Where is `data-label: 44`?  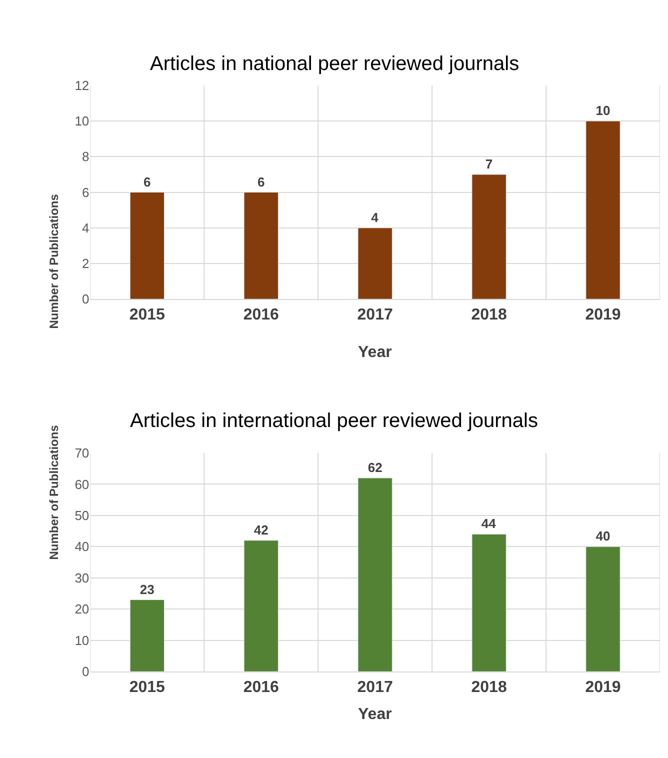
data-label: 44 is located at coordinates (489, 524).